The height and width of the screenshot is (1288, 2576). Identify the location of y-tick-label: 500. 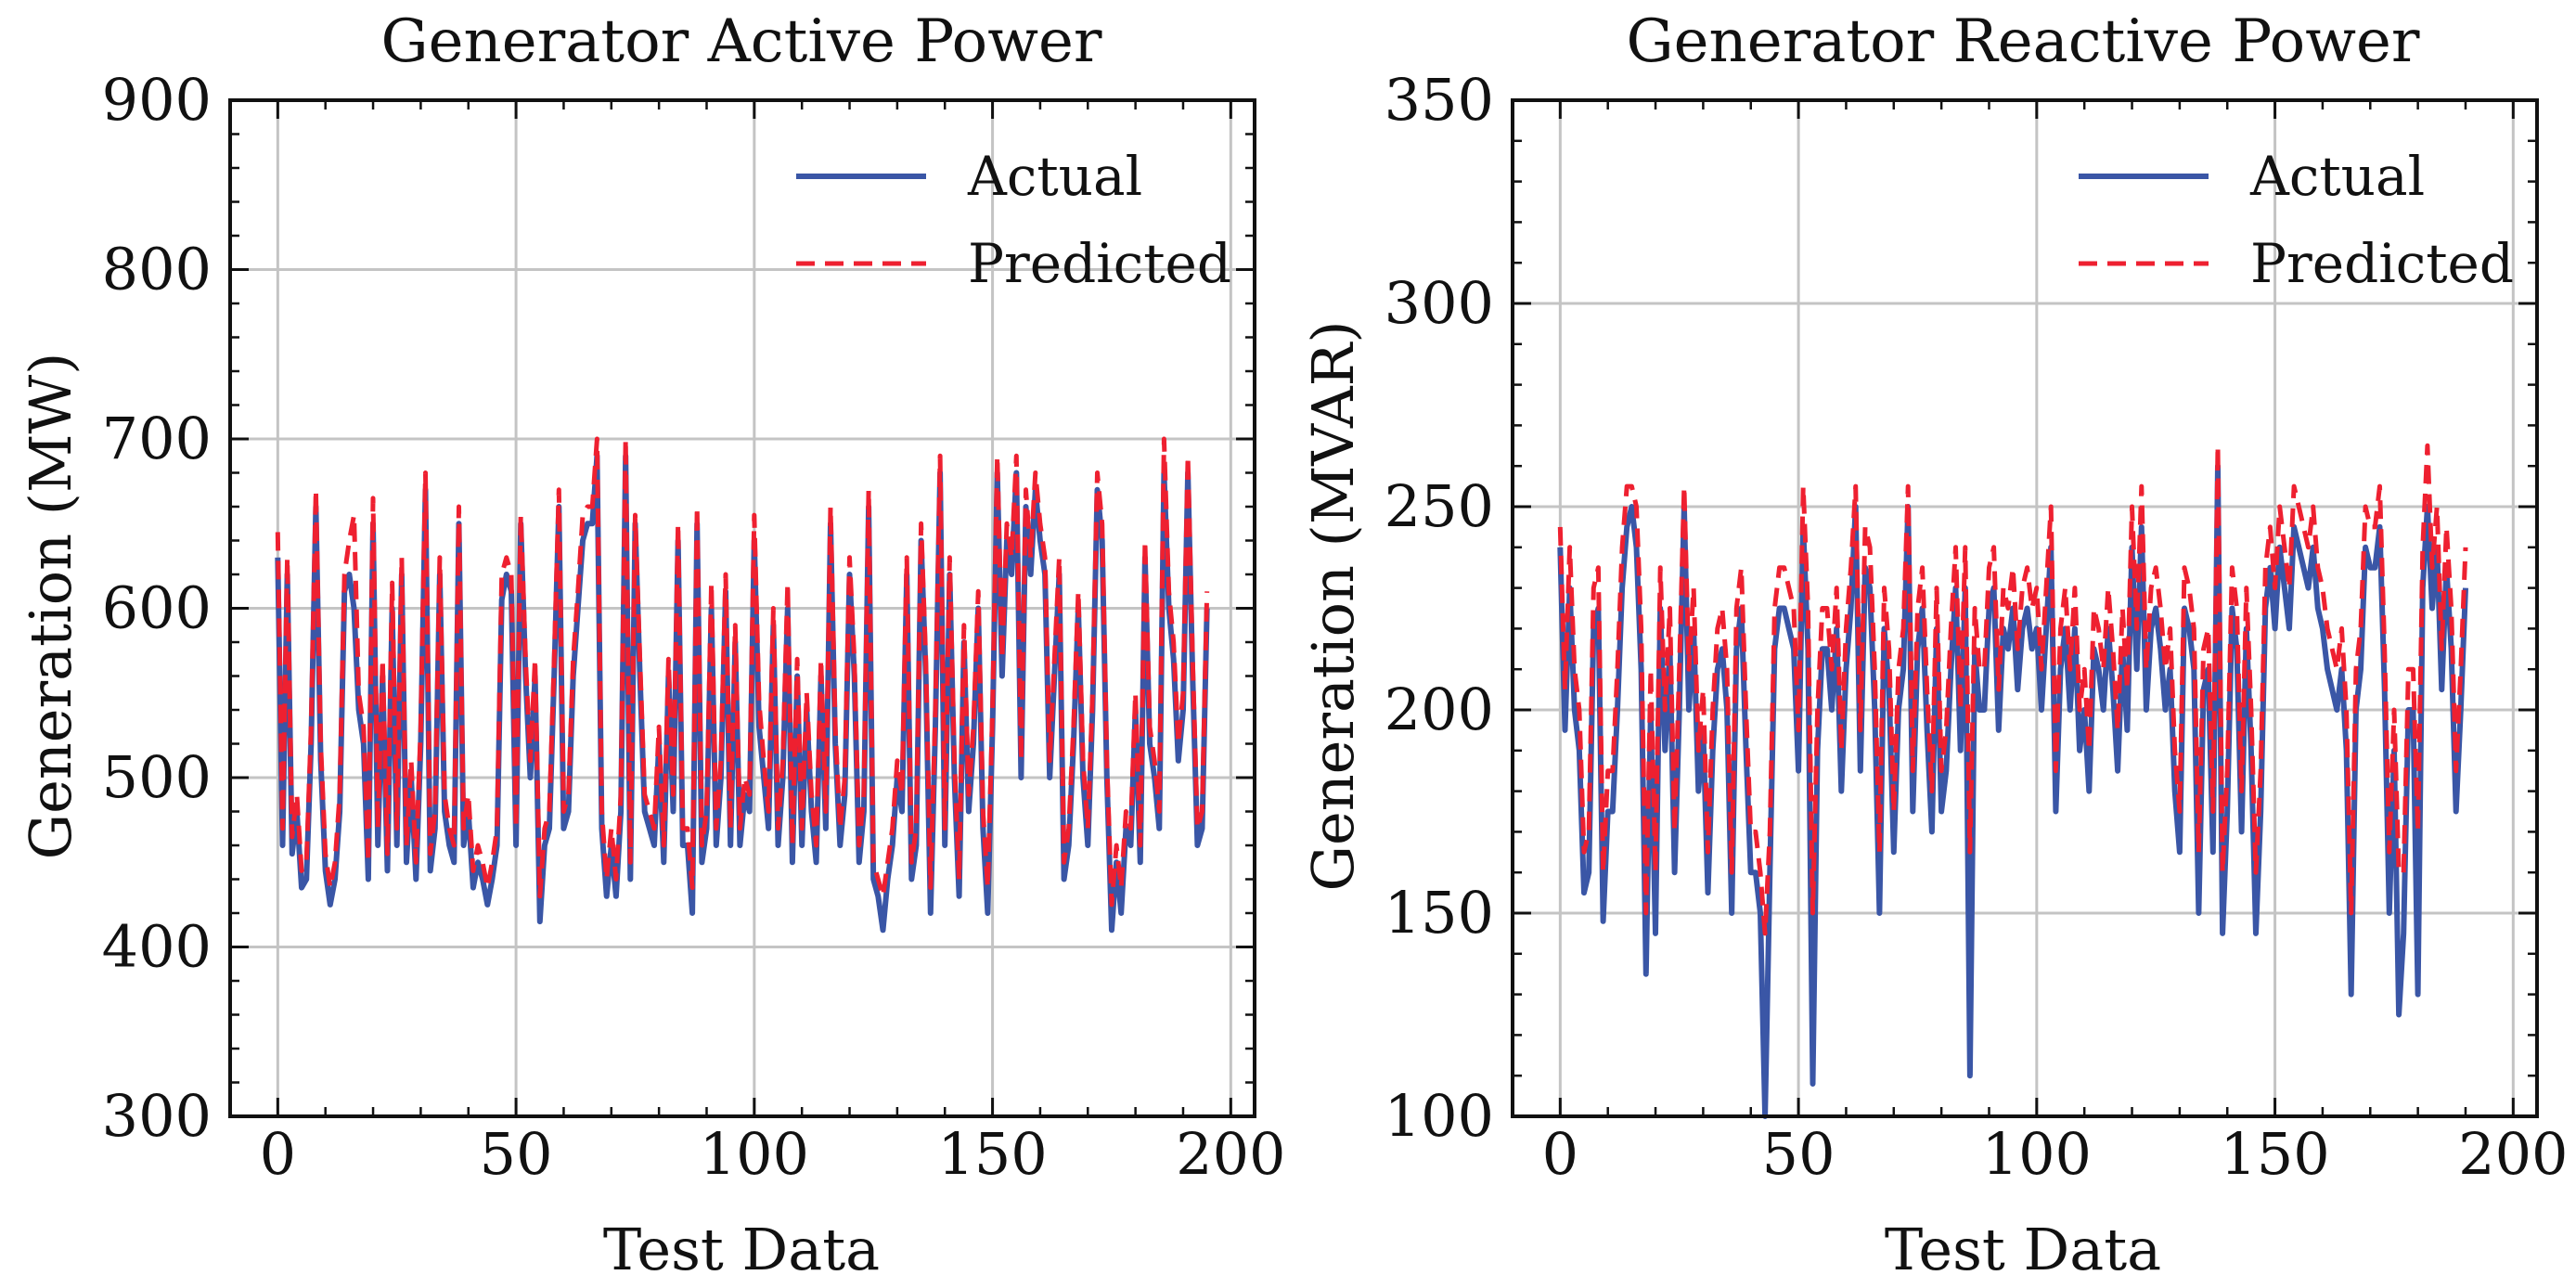
(157, 777).